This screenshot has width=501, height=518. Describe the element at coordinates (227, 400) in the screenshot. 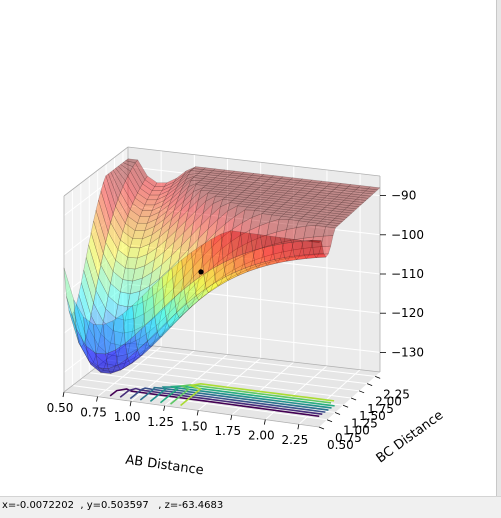

I see `contour-level` at that location.